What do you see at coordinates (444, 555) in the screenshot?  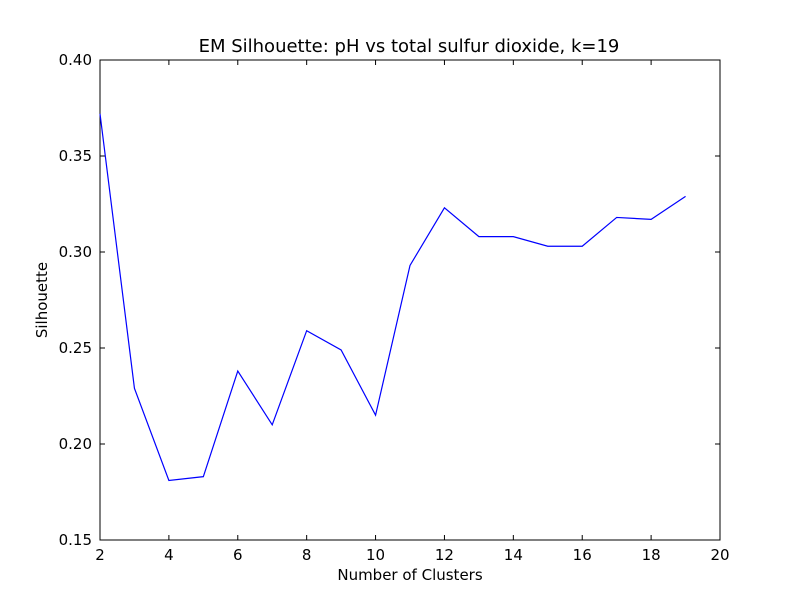 I see `x-tick-label: 12` at bounding box center [444, 555].